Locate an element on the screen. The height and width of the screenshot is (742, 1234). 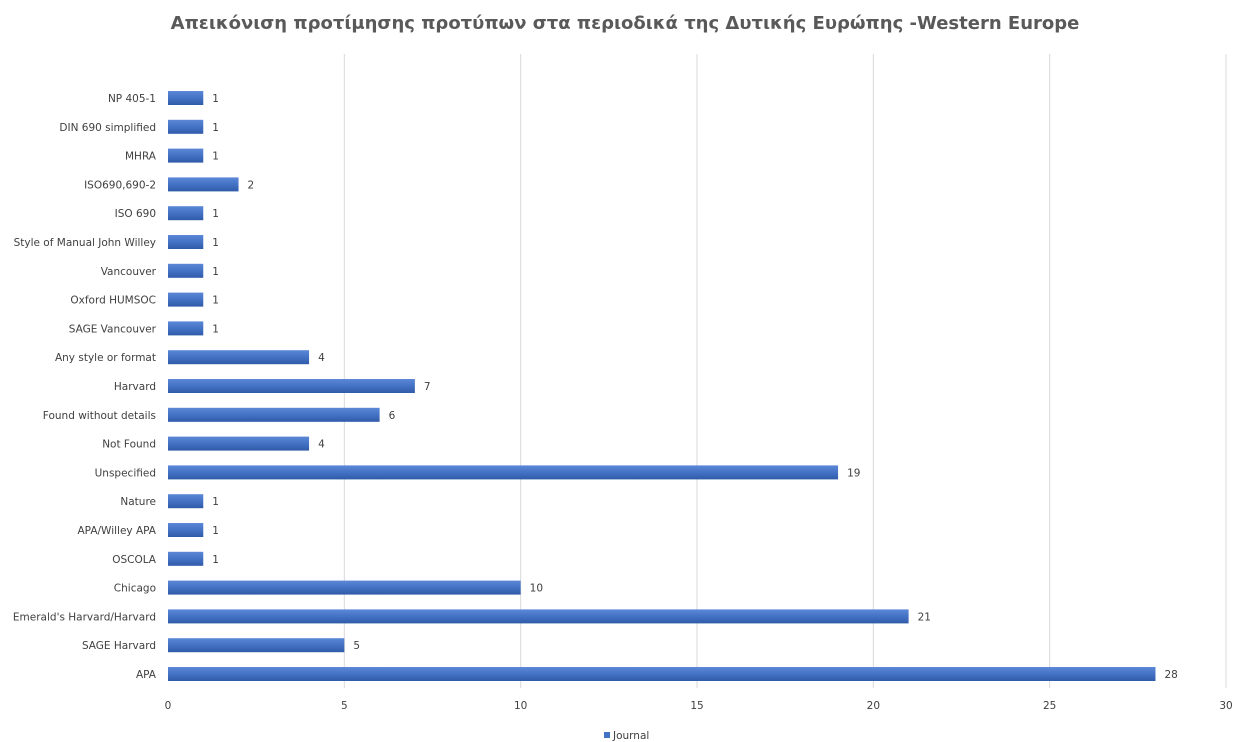
data-label: 7 is located at coordinates (427, 387).